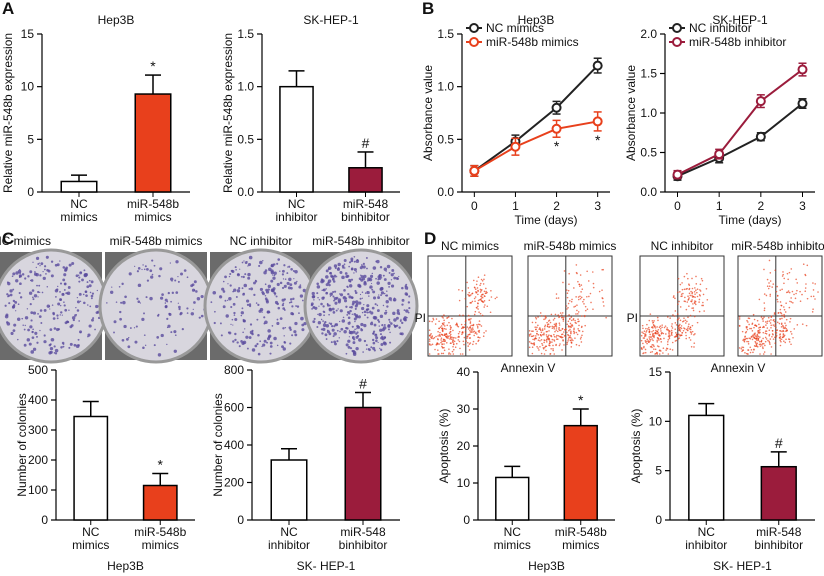 The image size is (824, 576). What do you see at coordinates (38, 490) in the screenshot?
I see `y-tick-label: 100` at bounding box center [38, 490].